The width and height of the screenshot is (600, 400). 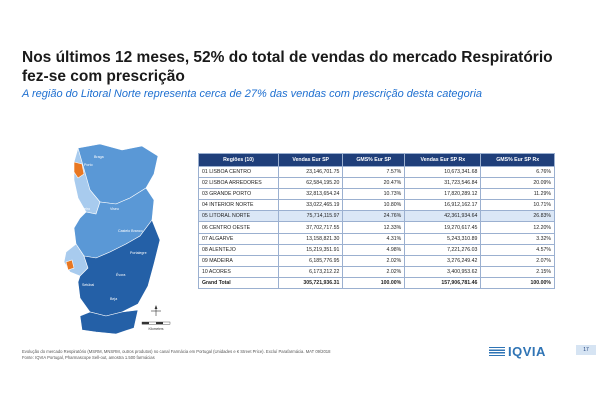 What do you see at coordinates (310, 260) in the screenshot?
I see `table-cell: 6,185,776.95` at bounding box center [310, 260].